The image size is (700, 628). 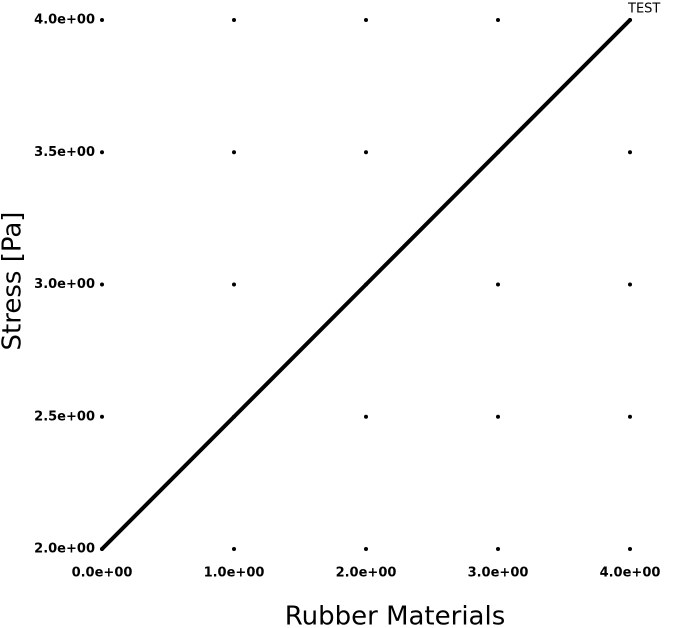 I want to click on x-tick-label: 0.0e+00, so click(x=102, y=573).